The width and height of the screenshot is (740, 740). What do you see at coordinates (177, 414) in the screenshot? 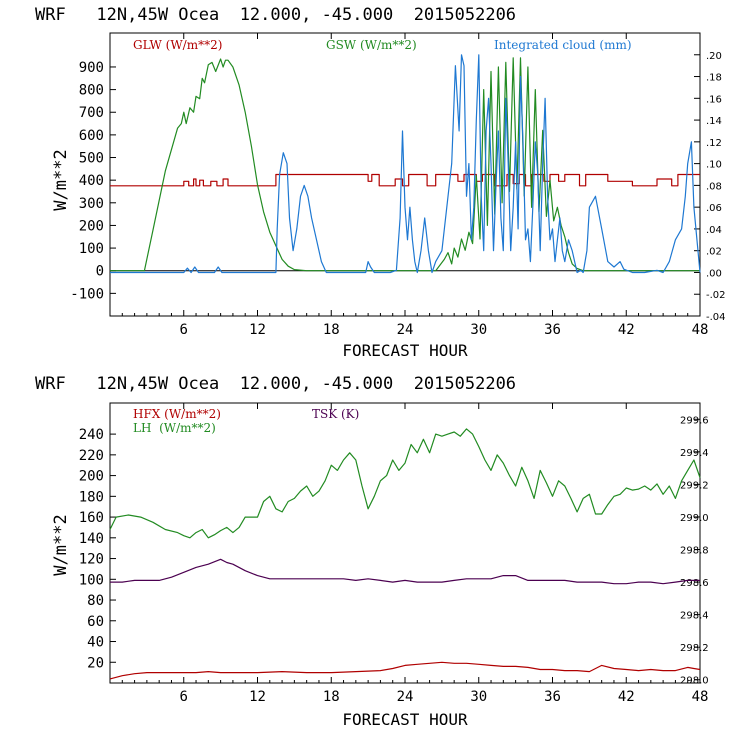
I see `chart-2-legend-hfx: HFX (W/m**2)` at bounding box center [177, 414].